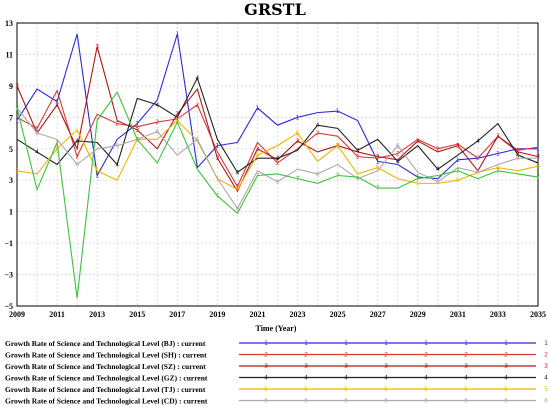 Image resolution: width=550 pixels, height=409 pixels. What do you see at coordinates (418, 314) in the screenshot?
I see `x-tick-label: 2029` at bounding box center [418, 314].